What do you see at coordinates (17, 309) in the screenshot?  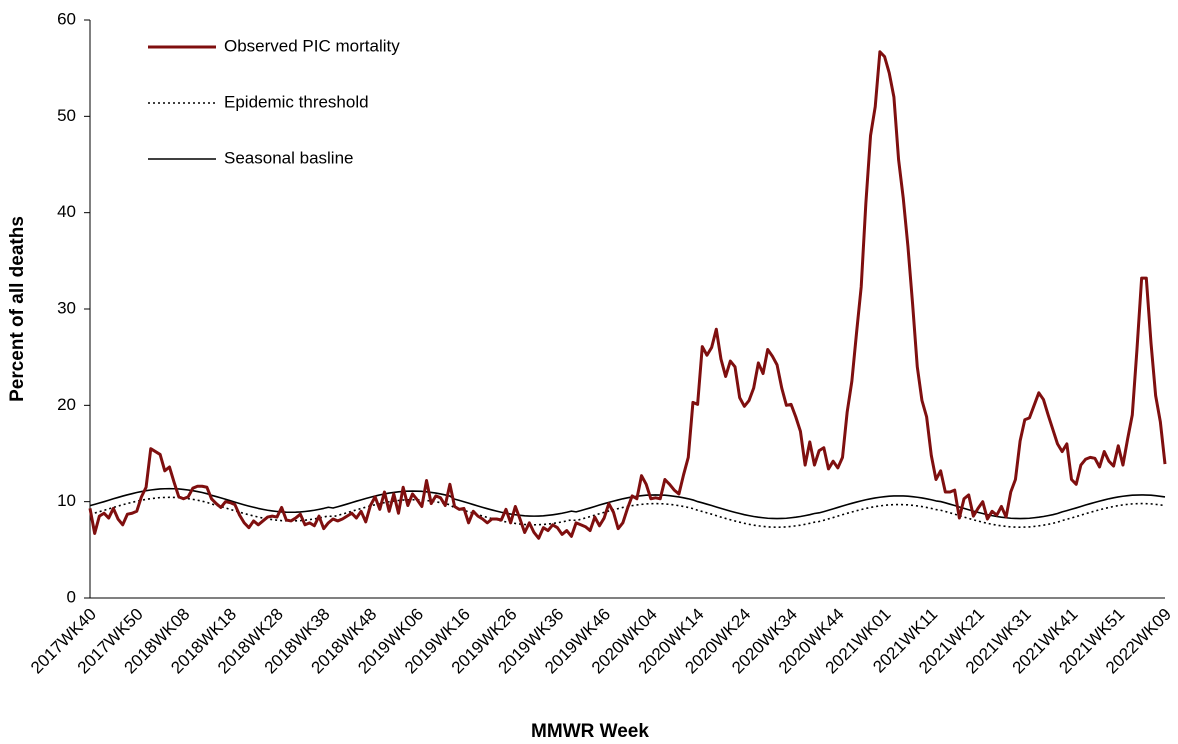 I see `y-axis-title: Percent of all deaths` at bounding box center [17, 309].